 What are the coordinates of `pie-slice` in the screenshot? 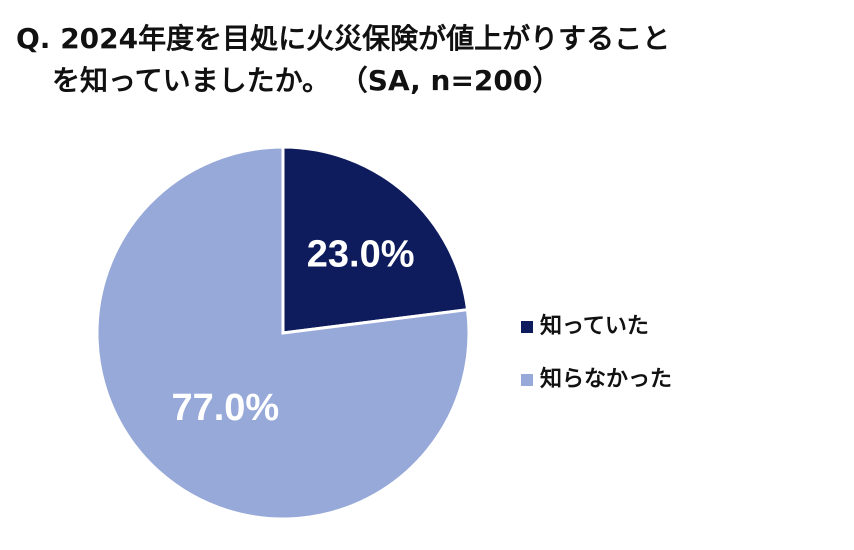 It's located at (375, 240).